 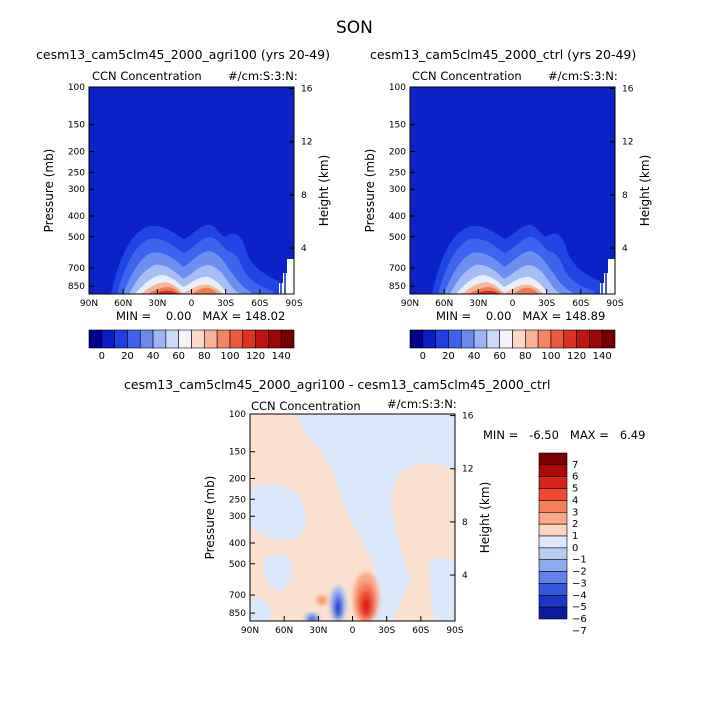 I want to click on main-title: SON, so click(x=354, y=28).